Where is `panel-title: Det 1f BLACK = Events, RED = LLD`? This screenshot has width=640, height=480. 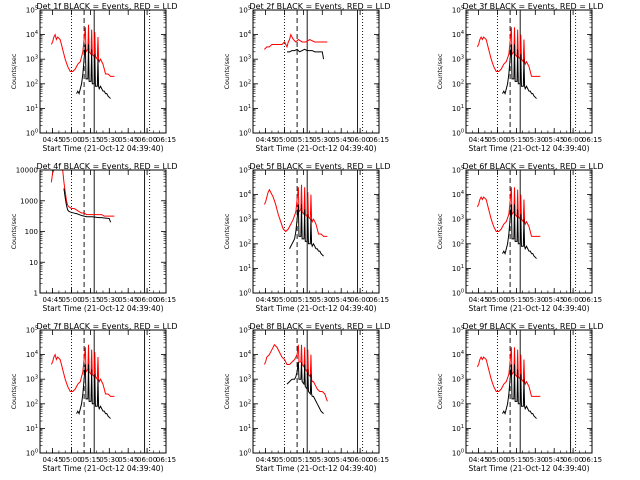
panel-title: Det 1f BLACK = Events, RED = LLD is located at coordinates (106, 6).